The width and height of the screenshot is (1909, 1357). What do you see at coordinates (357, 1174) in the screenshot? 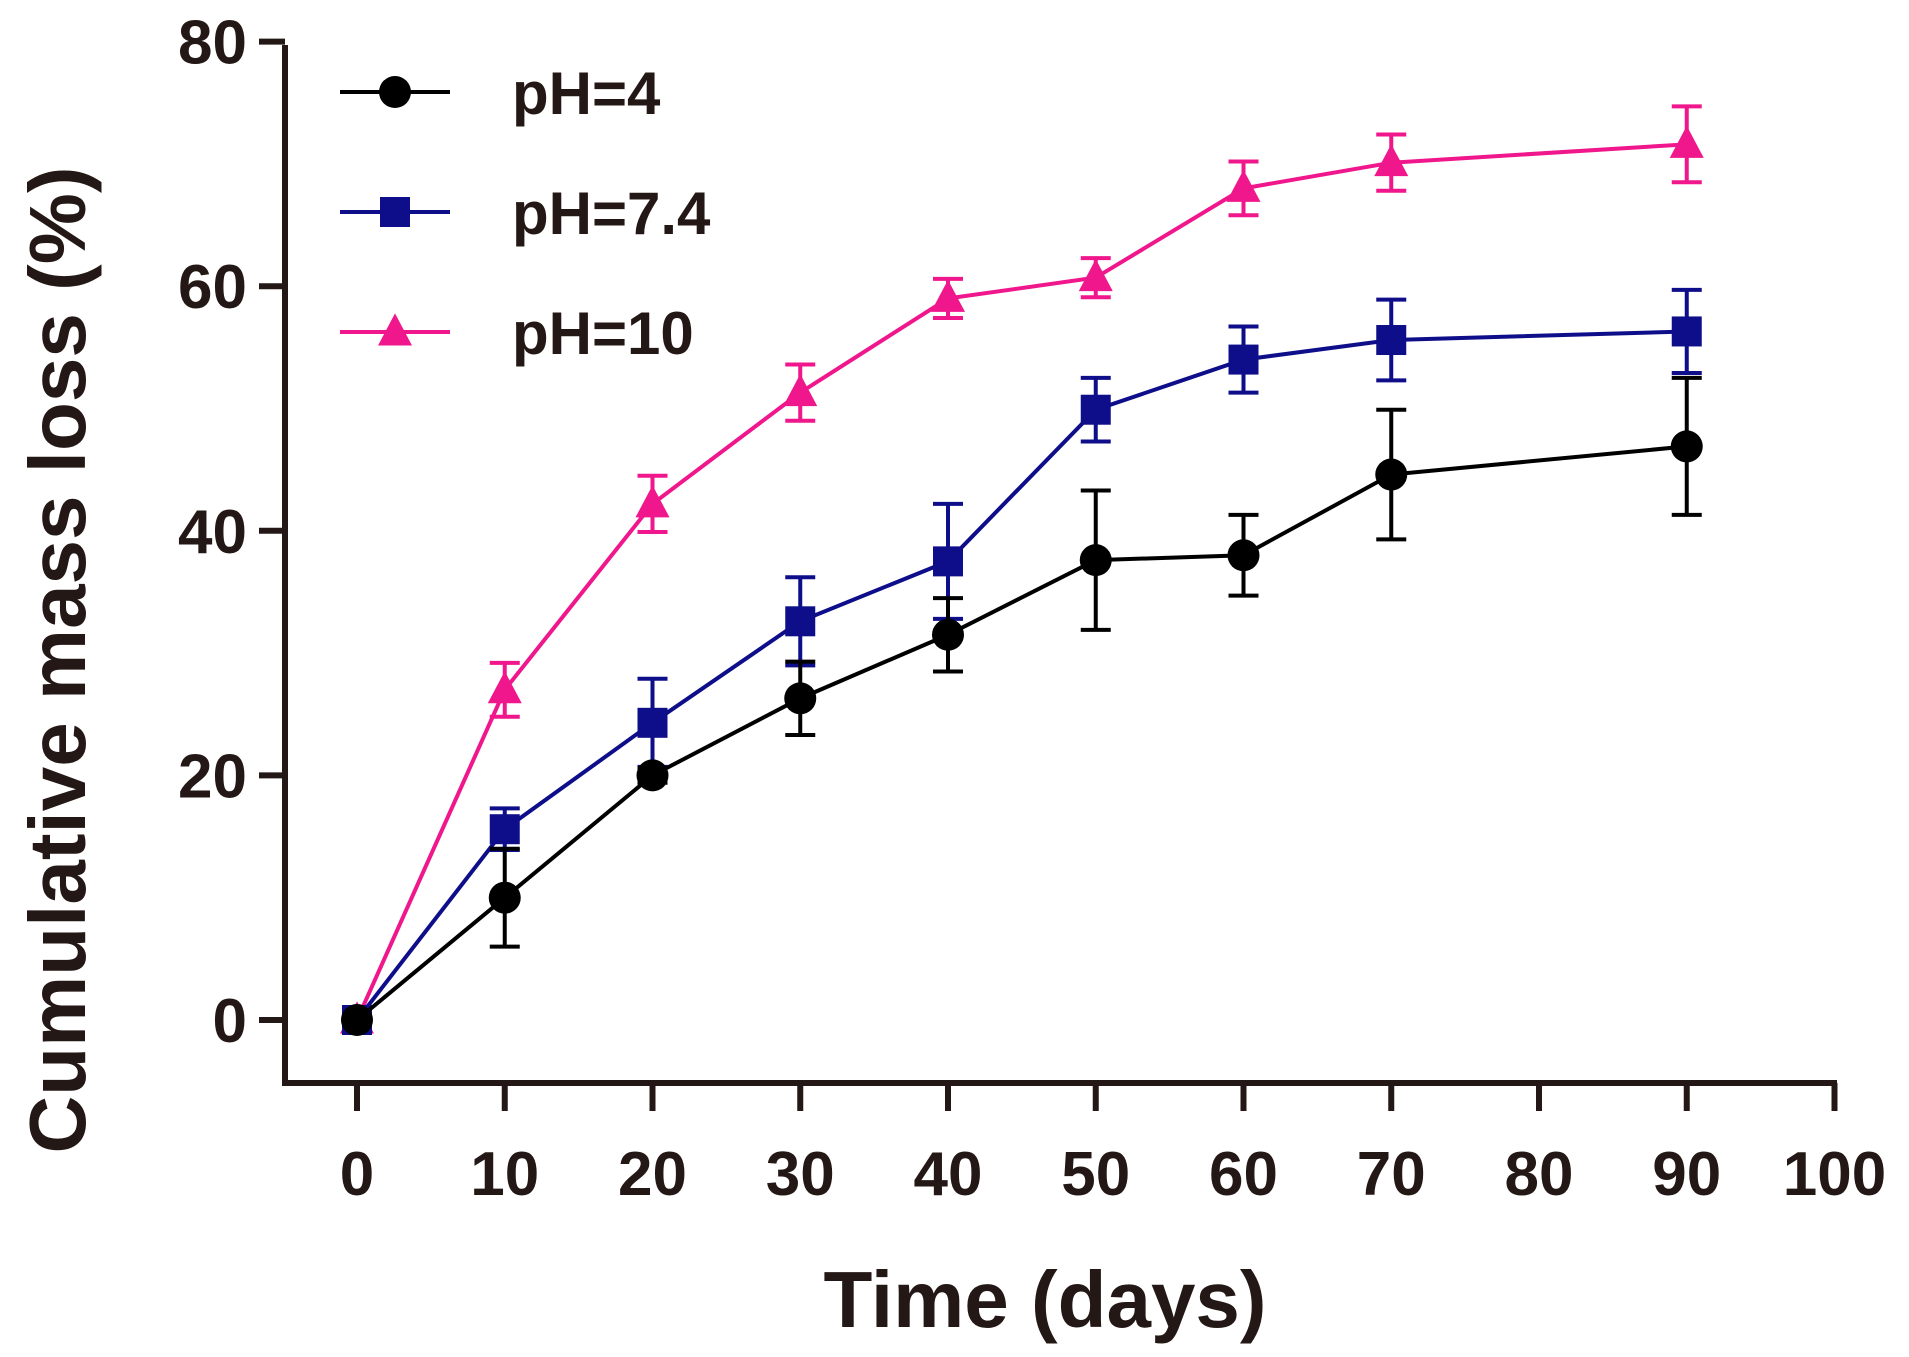
I see `x-tick-label: 0` at bounding box center [357, 1174].